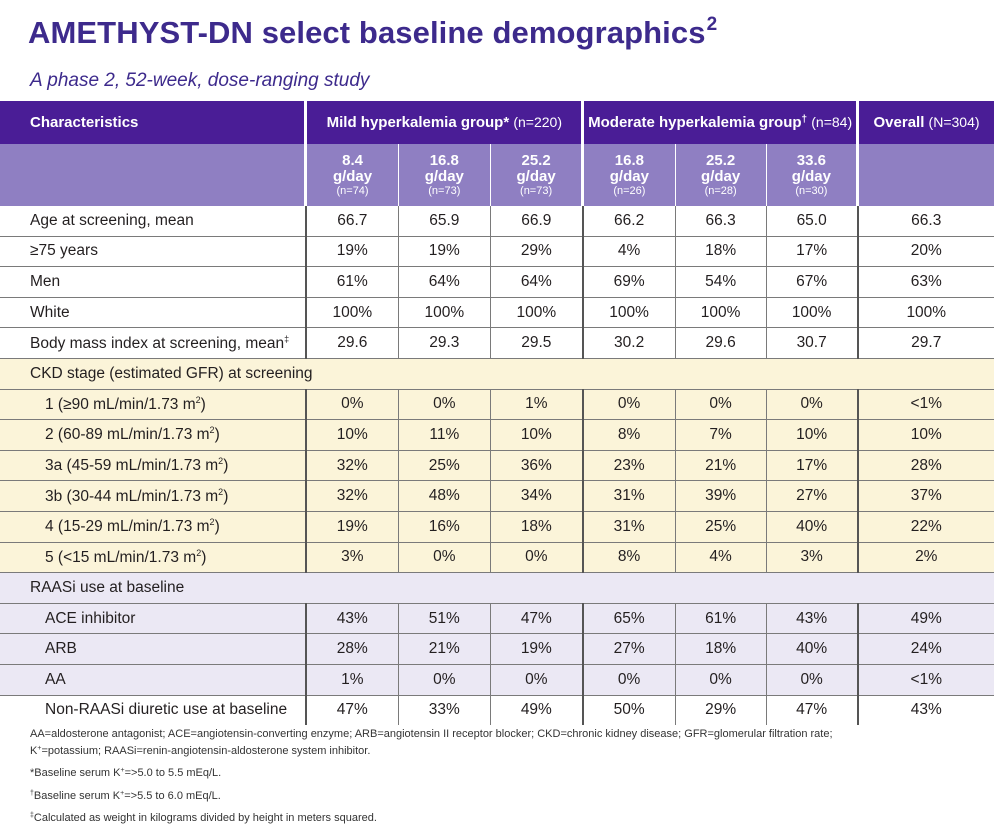 The height and width of the screenshot is (832, 994). What do you see at coordinates (444, 496) in the screenshot?
I see `cell-value: 48%` at bounding box center [444, 496].